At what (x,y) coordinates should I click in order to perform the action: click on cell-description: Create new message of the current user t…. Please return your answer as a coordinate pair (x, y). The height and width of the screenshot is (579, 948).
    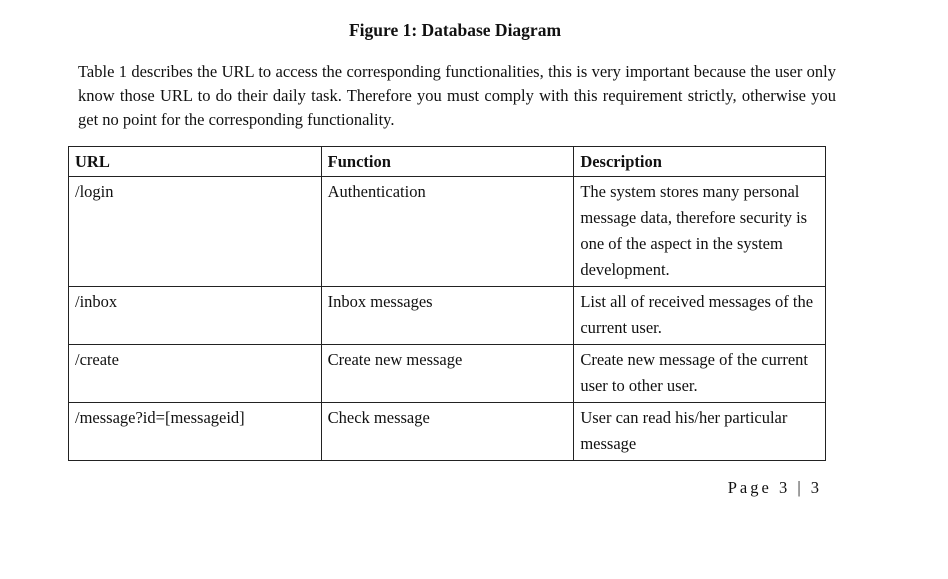
    Looking at the image, I should click on (699, 373).